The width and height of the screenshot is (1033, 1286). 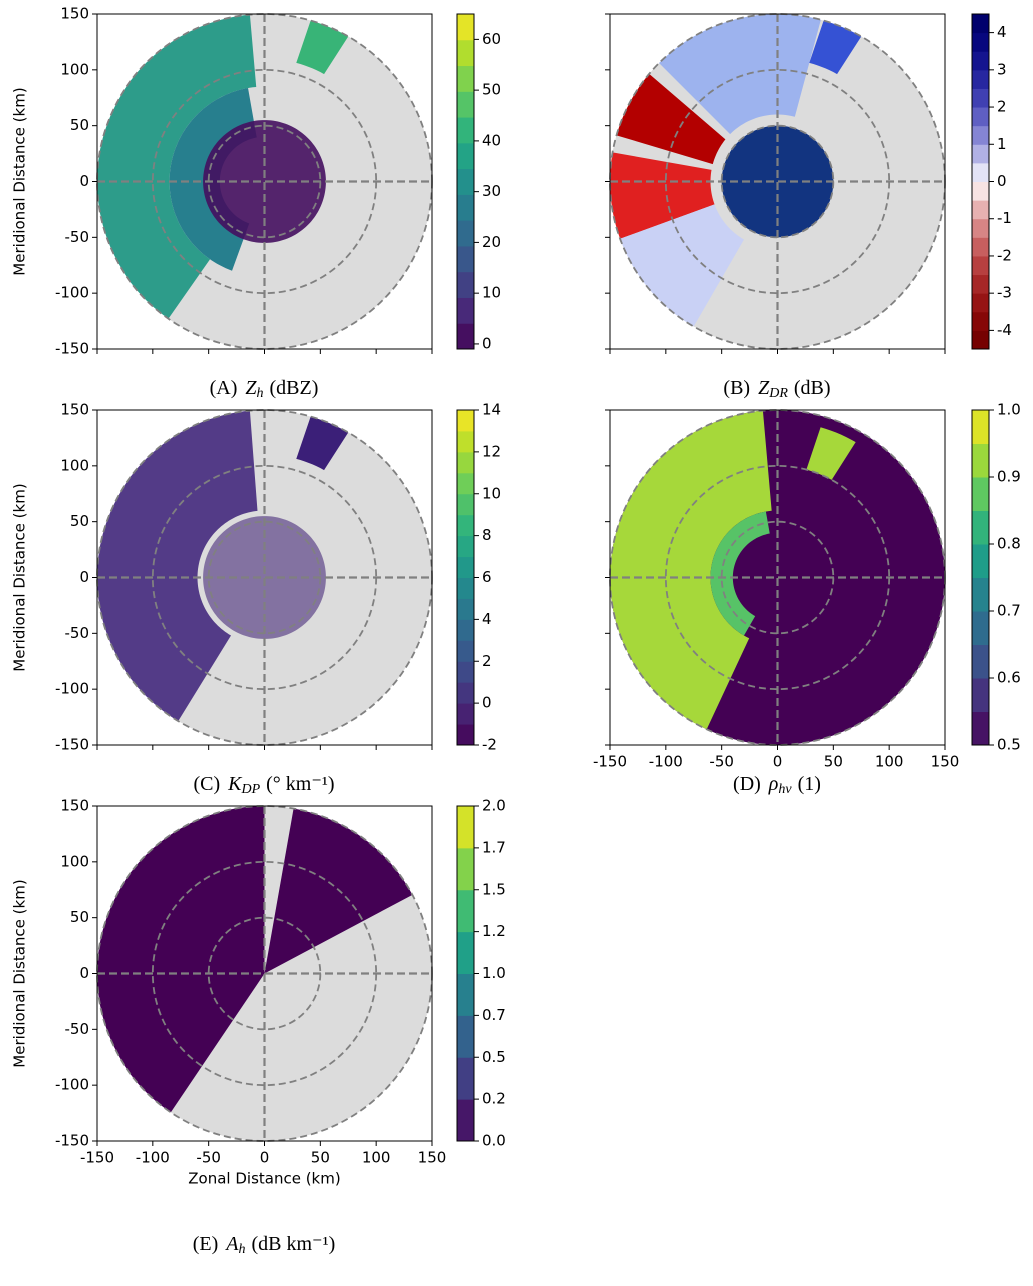 I want to click on colorbar-tick-label: 0.7, so click(x=494, y=1015).